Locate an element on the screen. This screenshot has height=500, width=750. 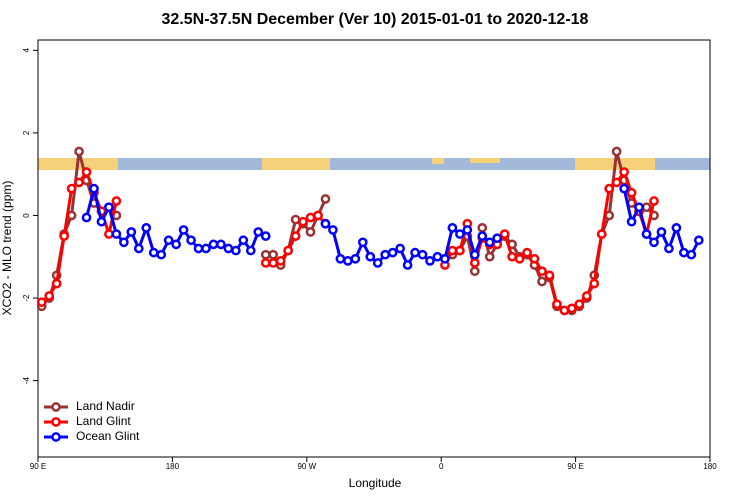
x-tick-label: 180 is located at coordinates (173, 466).